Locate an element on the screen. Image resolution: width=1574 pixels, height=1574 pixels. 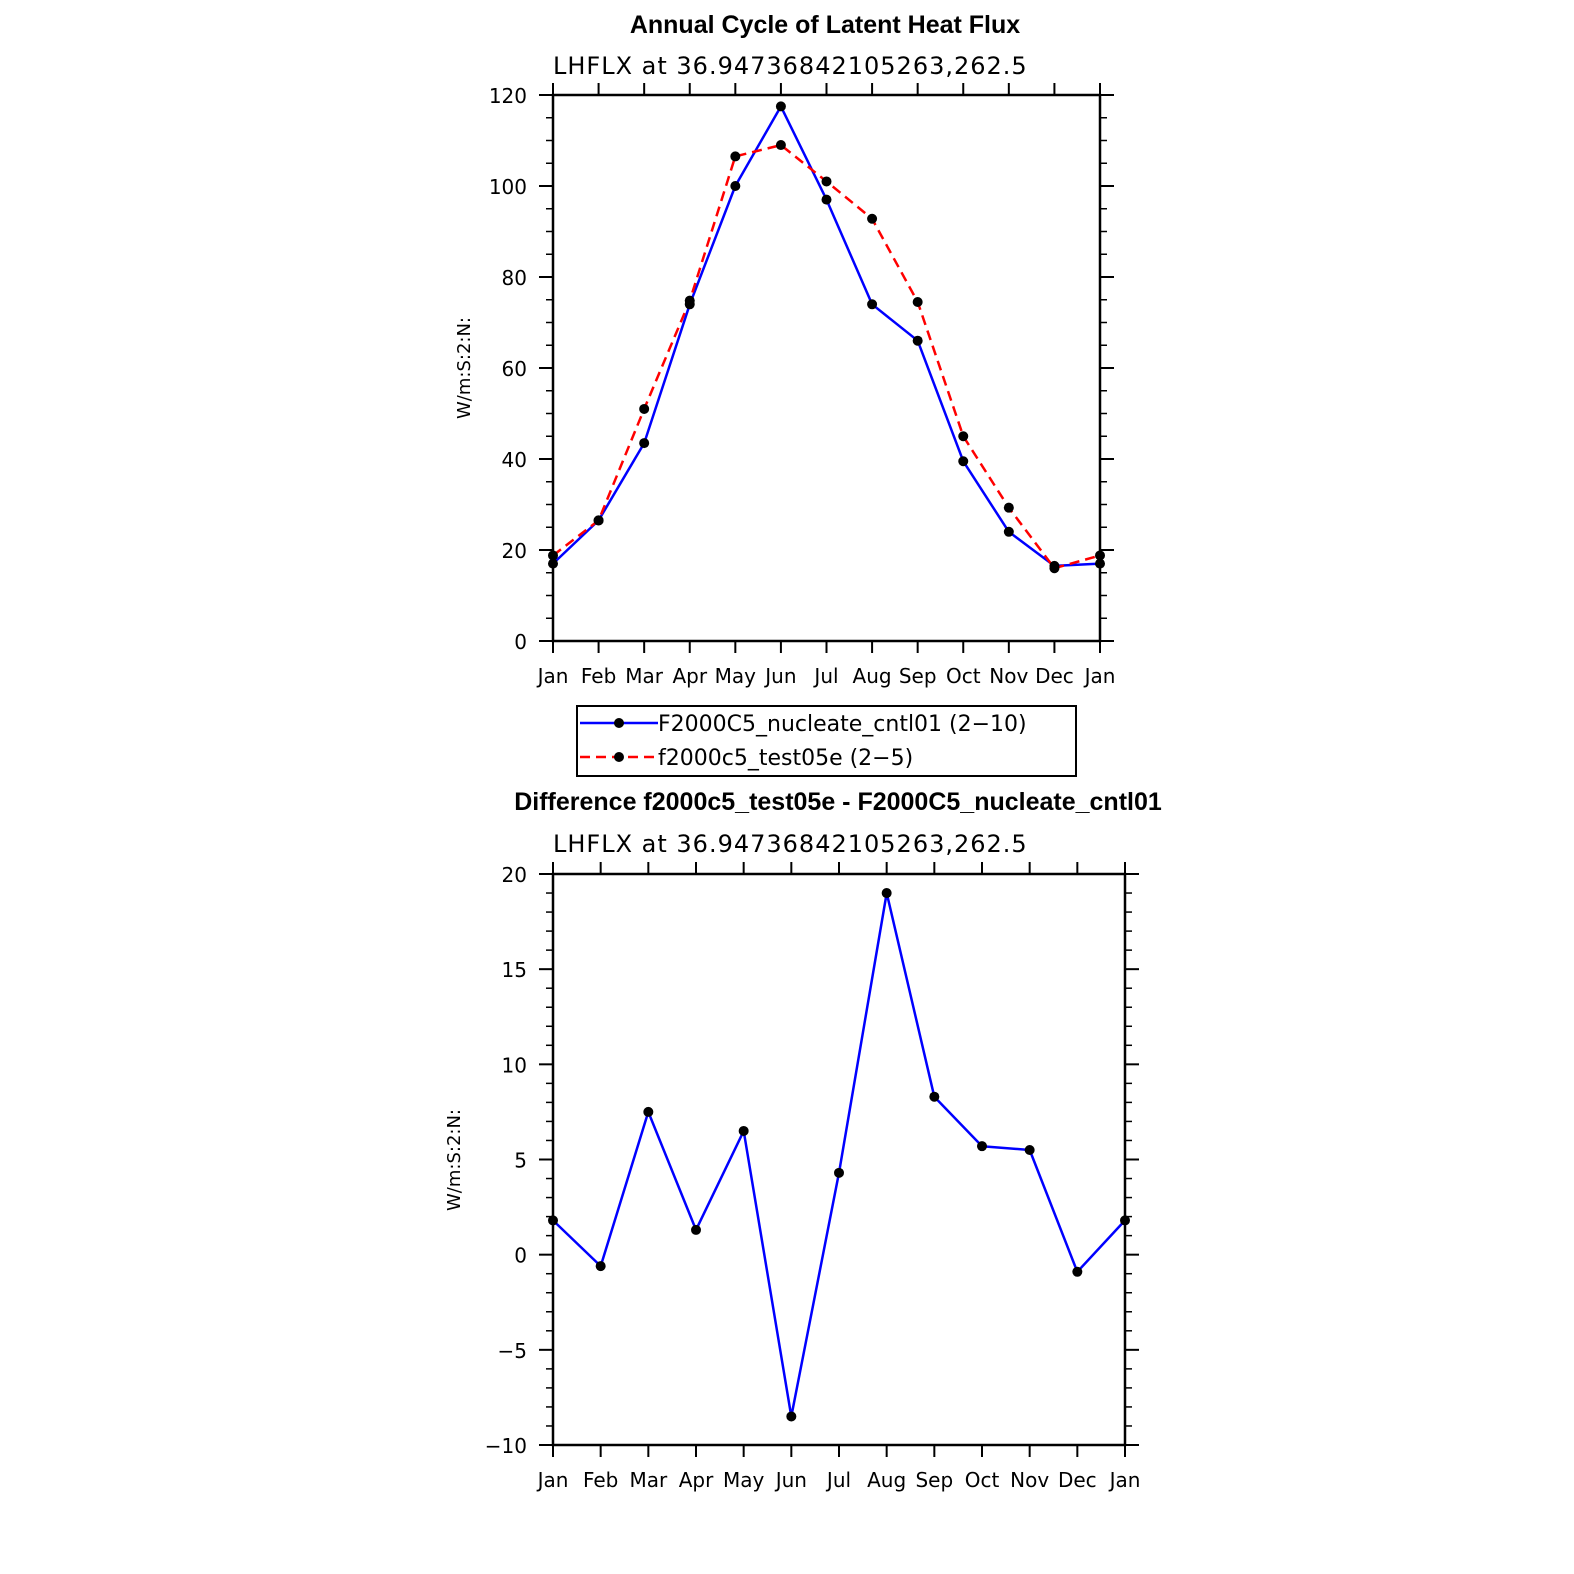
y-tick-label: 40 is located at coordinates (514, 460).